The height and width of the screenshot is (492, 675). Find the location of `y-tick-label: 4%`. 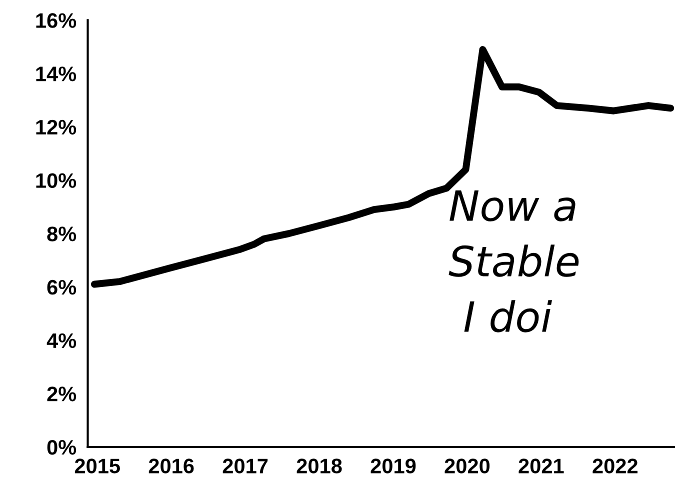

y-tick-label: 4% is located at coordinates (61, 340).